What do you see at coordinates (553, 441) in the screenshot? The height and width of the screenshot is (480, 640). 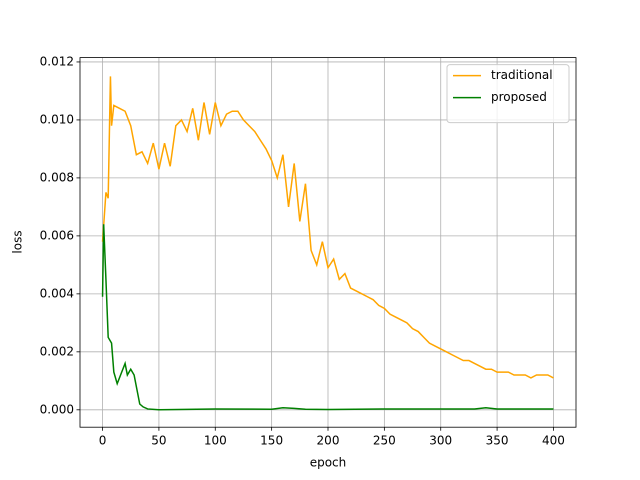 I see `x-tick-label: 400` at bounding box center [553, 441].